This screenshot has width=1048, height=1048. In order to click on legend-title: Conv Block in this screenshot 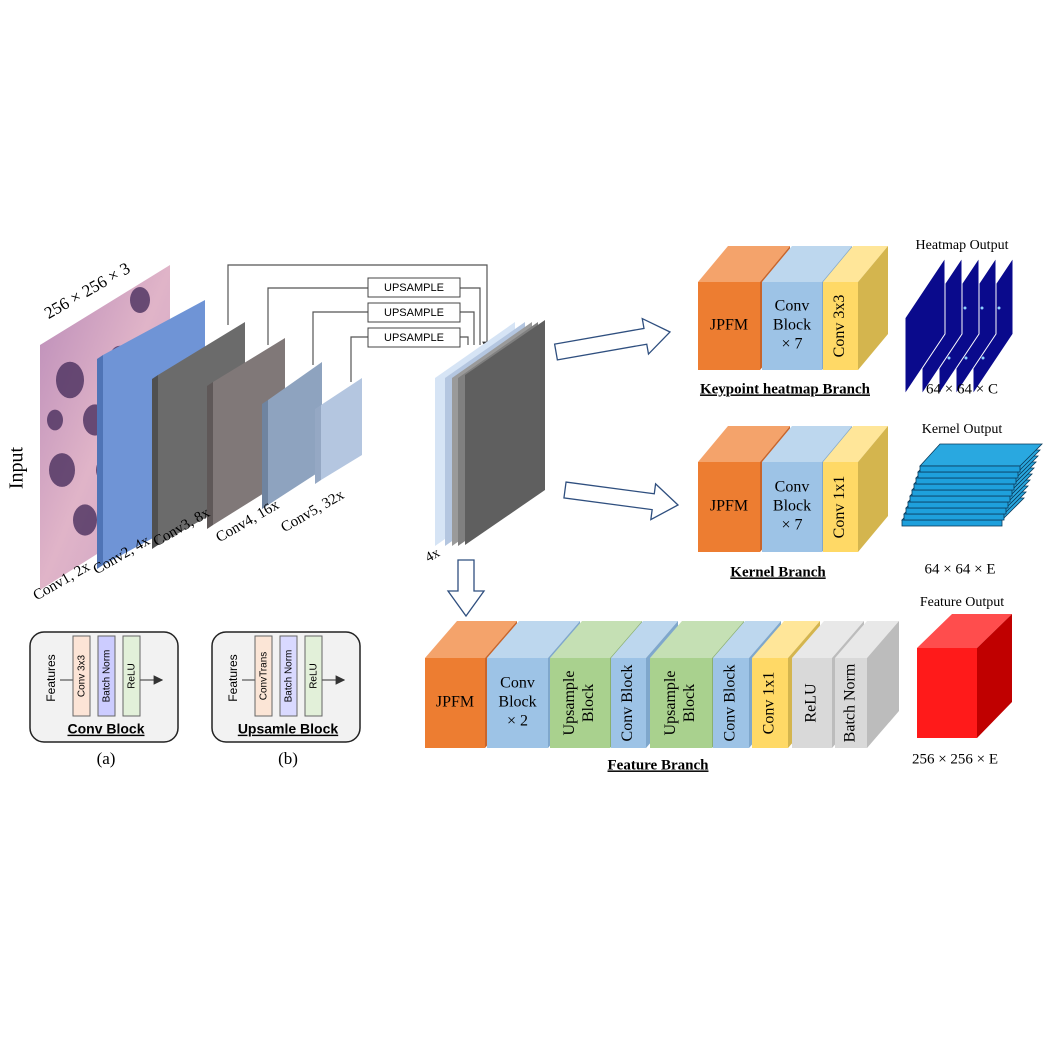, I will do `click(105, 729)`.